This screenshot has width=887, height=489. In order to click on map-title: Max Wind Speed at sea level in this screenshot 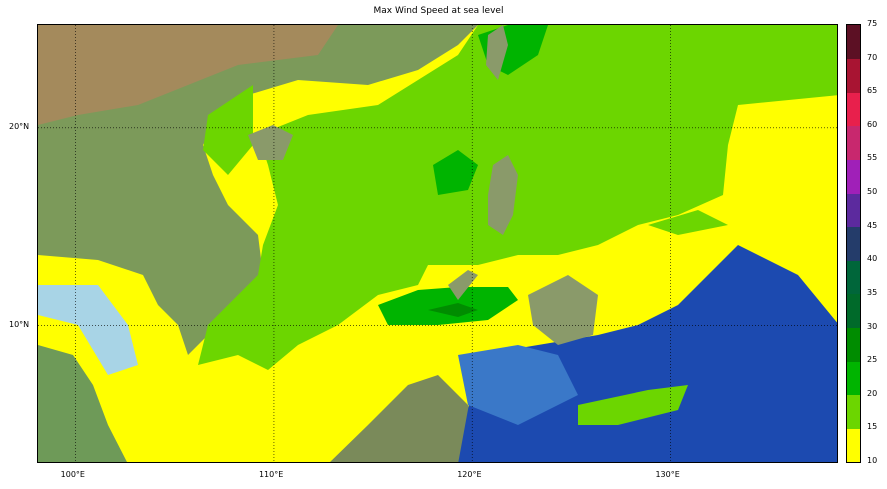, I will do `click(438, 11)`.